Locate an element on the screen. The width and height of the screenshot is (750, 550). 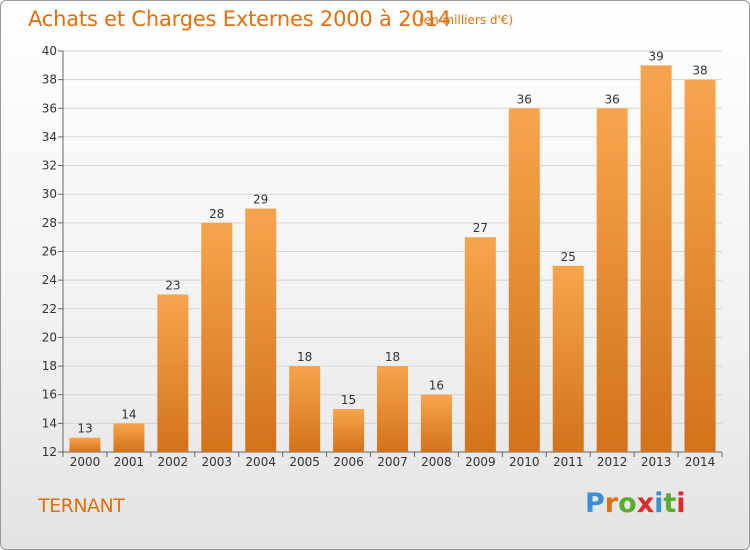
y-tick-label: 12 is located at coordinates (49, 452).